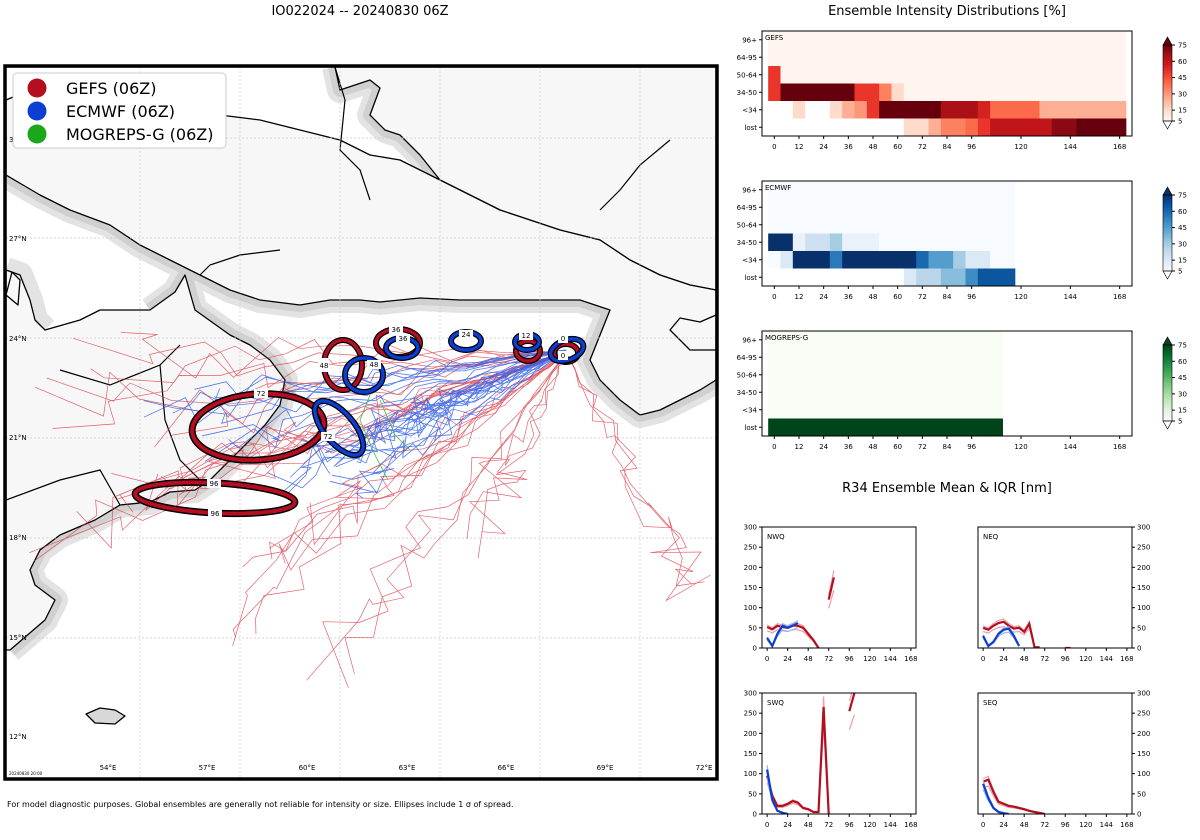 The height and width of the screenshot is (840, 1200). What do you see at coordinates (328, 437) in the screenshot?
I see `ecmwf-hour-label: 72` at bounding box center [328, 437].